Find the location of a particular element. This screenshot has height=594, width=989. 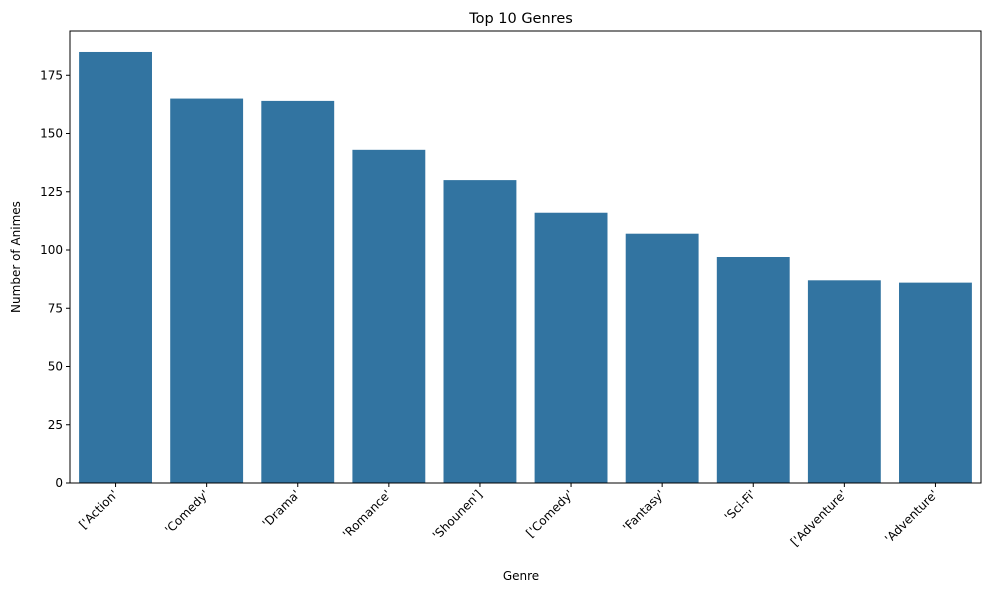

y-tick-label: 75 is located at coordinates (55, 308).